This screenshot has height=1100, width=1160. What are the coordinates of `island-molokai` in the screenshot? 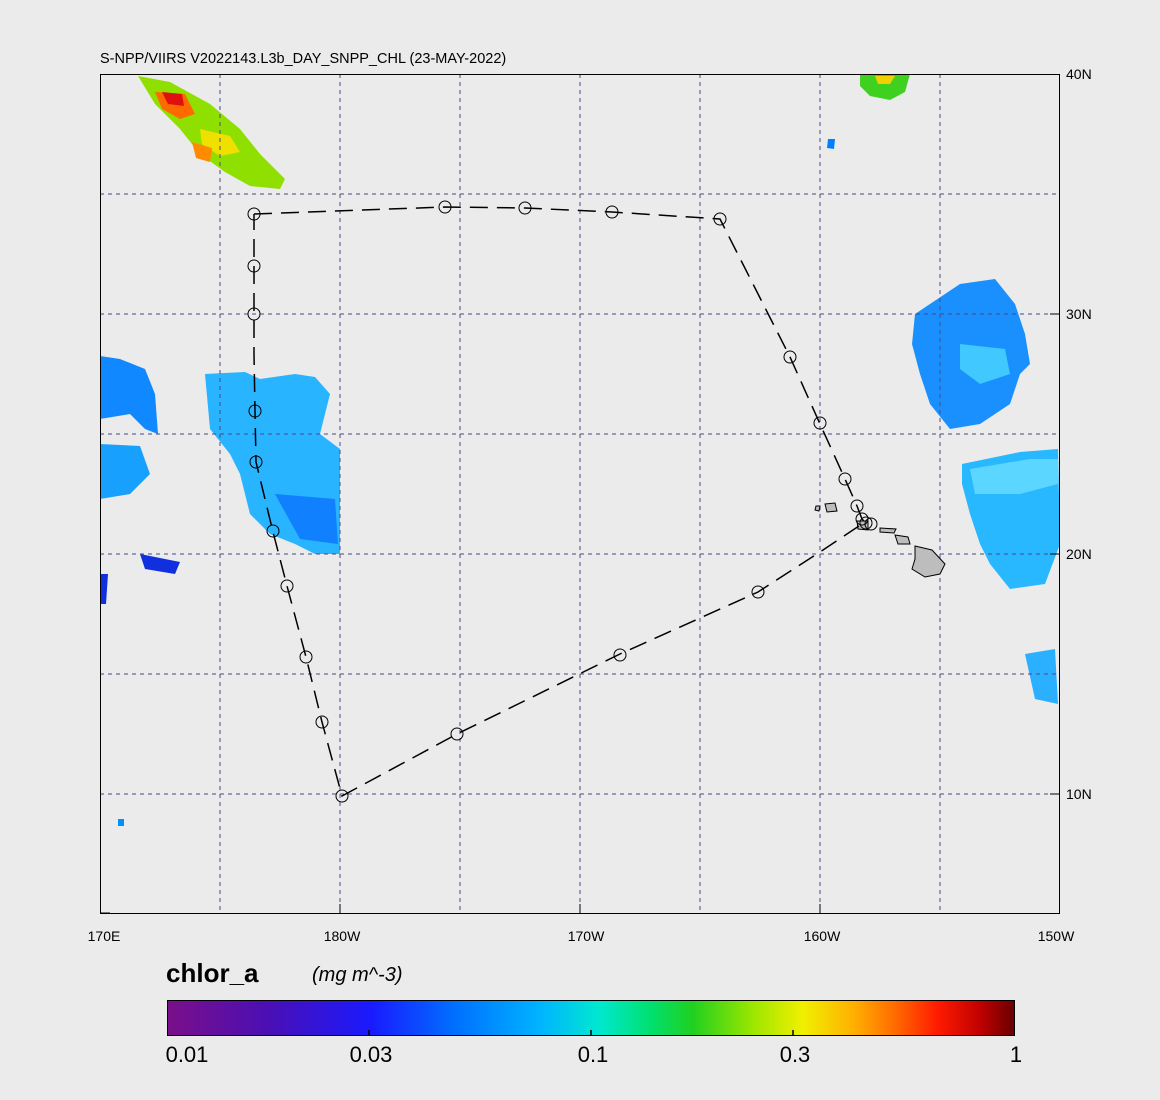 It's located at (888, 530).